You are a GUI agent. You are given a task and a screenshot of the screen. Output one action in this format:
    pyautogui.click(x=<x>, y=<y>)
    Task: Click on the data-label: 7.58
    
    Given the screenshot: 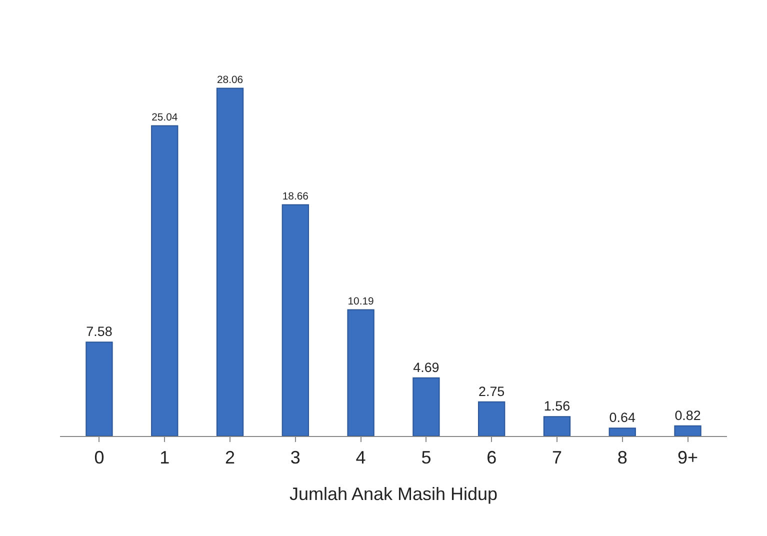 What is the action you would take?
    pyautogui.click(x=99, y=332)
    